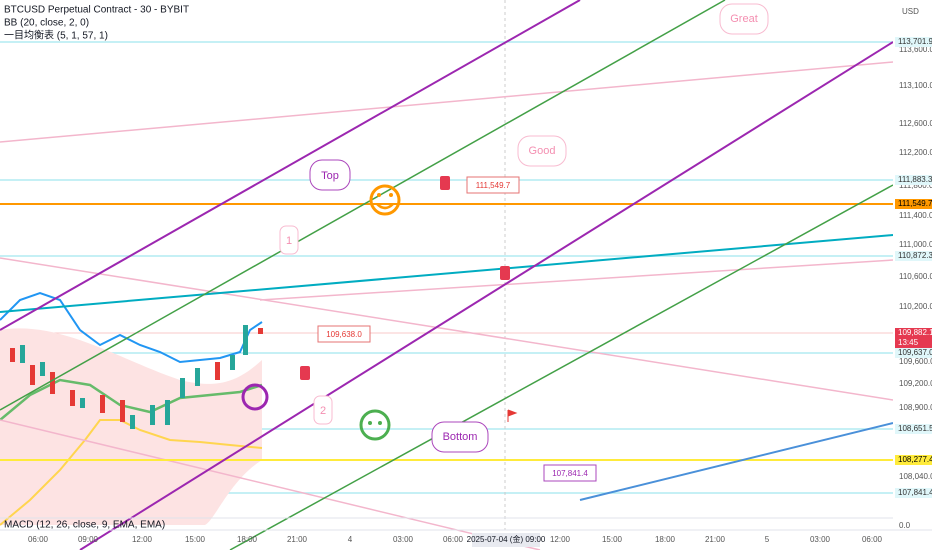 Image resolution: width=932 pixels, height=555 pixels. What do you see at coordinates (915, 306) in the screenshot?
I see `price-label: 110,200.0` at bounding box center [915, 306].